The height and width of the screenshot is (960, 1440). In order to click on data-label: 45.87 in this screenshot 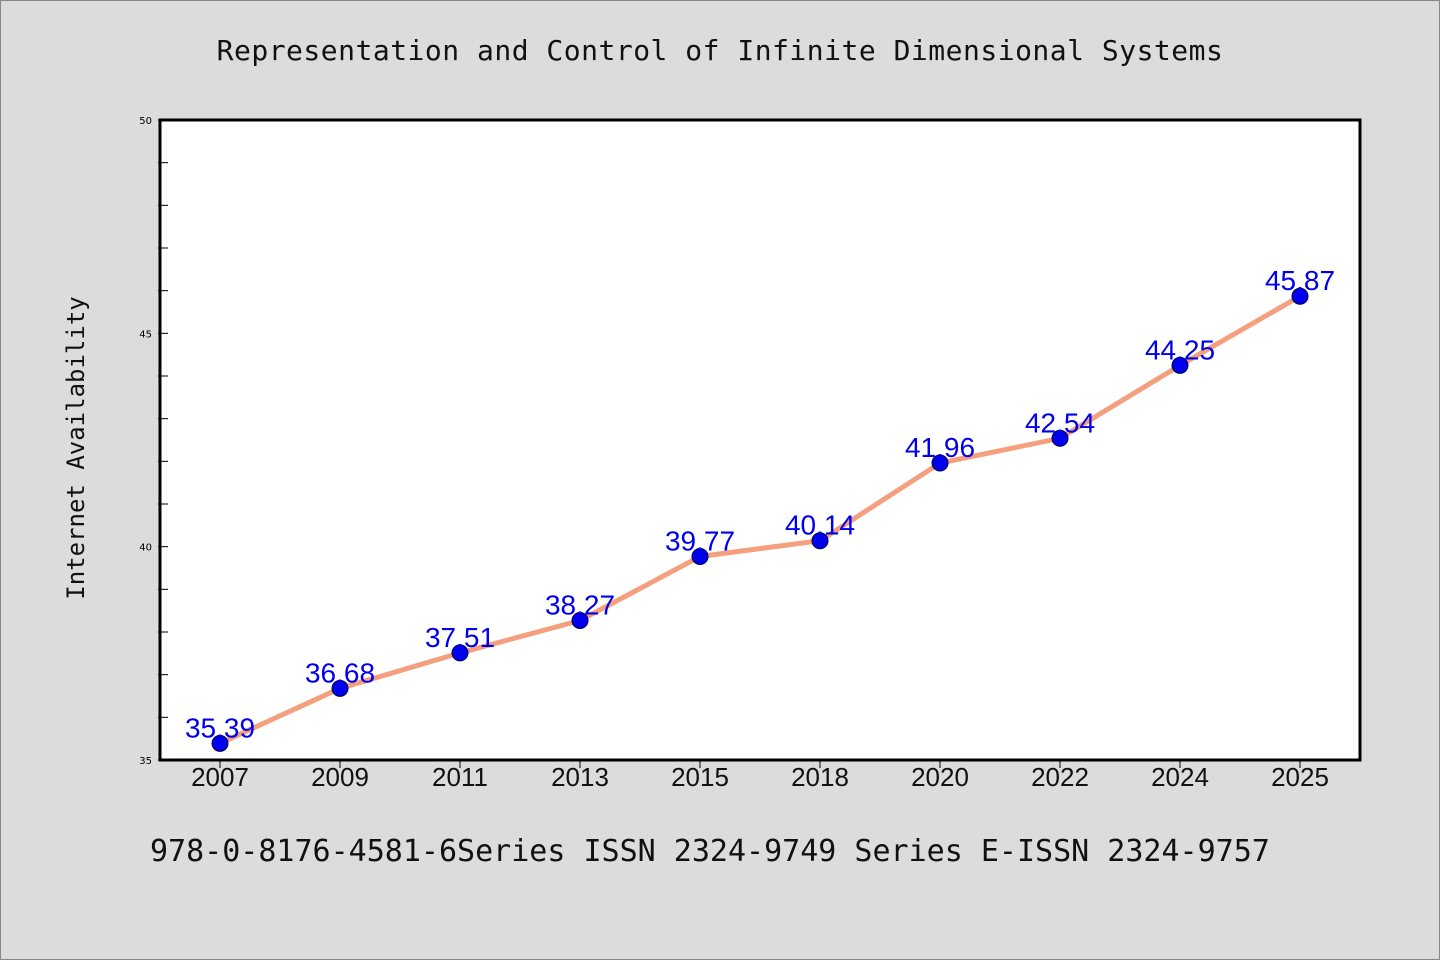, I will do `click(1300, 280)`.